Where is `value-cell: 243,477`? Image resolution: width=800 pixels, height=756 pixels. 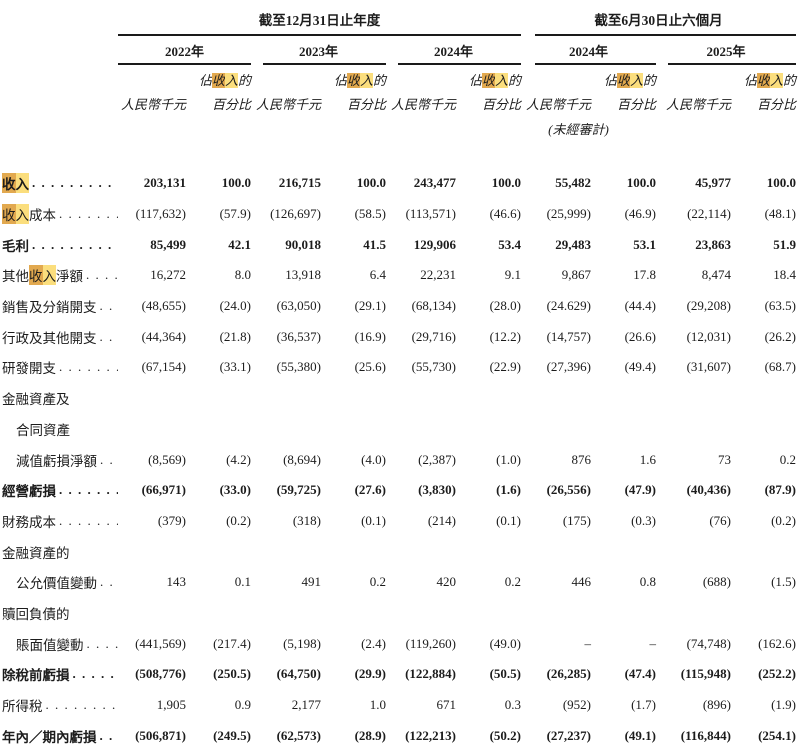 value-cell: 243,477 is located at coordinates (434, 183).